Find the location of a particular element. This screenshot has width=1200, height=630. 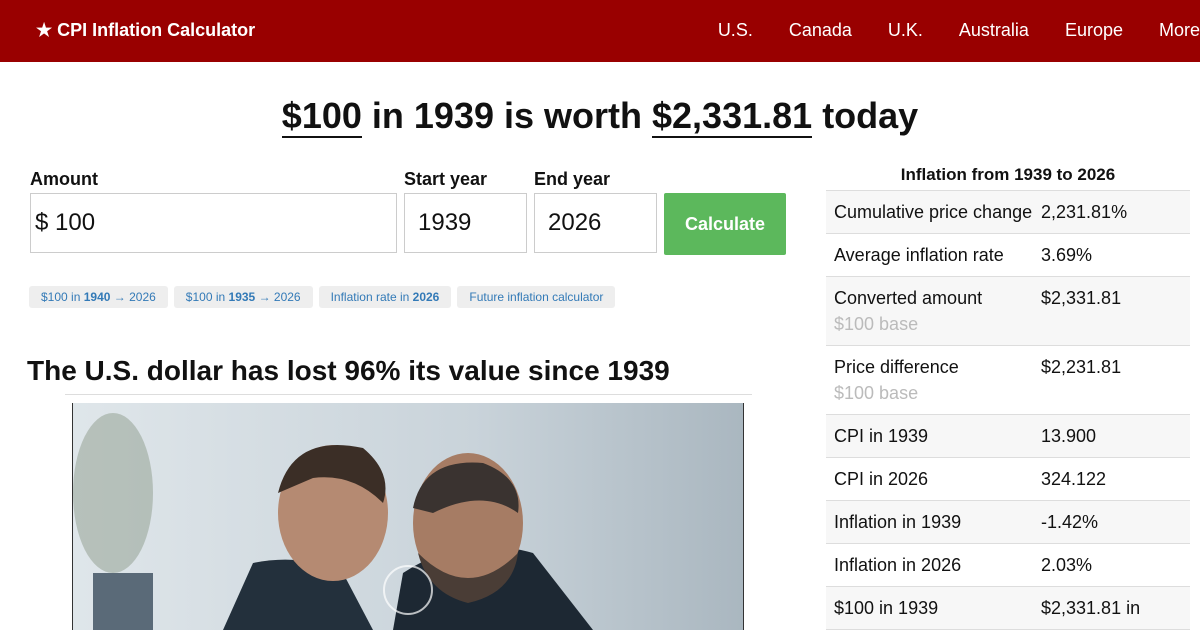

row-label-text: Inflation in 1939 is located at coordinates (898, 522).